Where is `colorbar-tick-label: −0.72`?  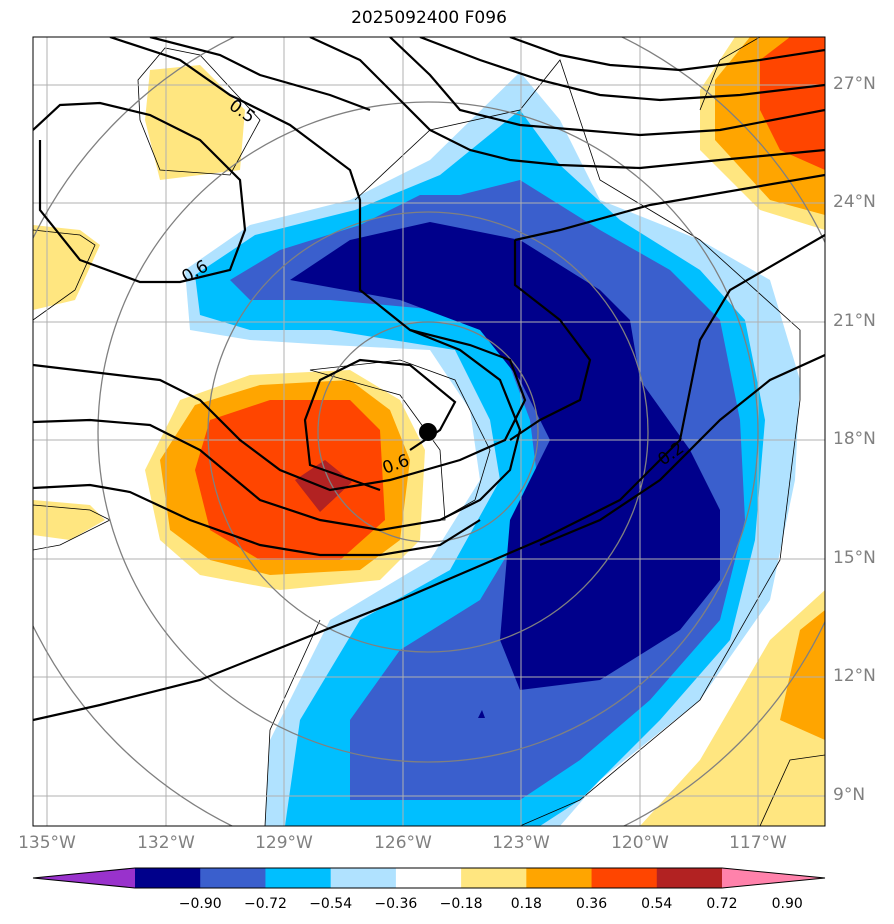 colorbar-tick-label: −0.72 is located at coordinates (265, 904).